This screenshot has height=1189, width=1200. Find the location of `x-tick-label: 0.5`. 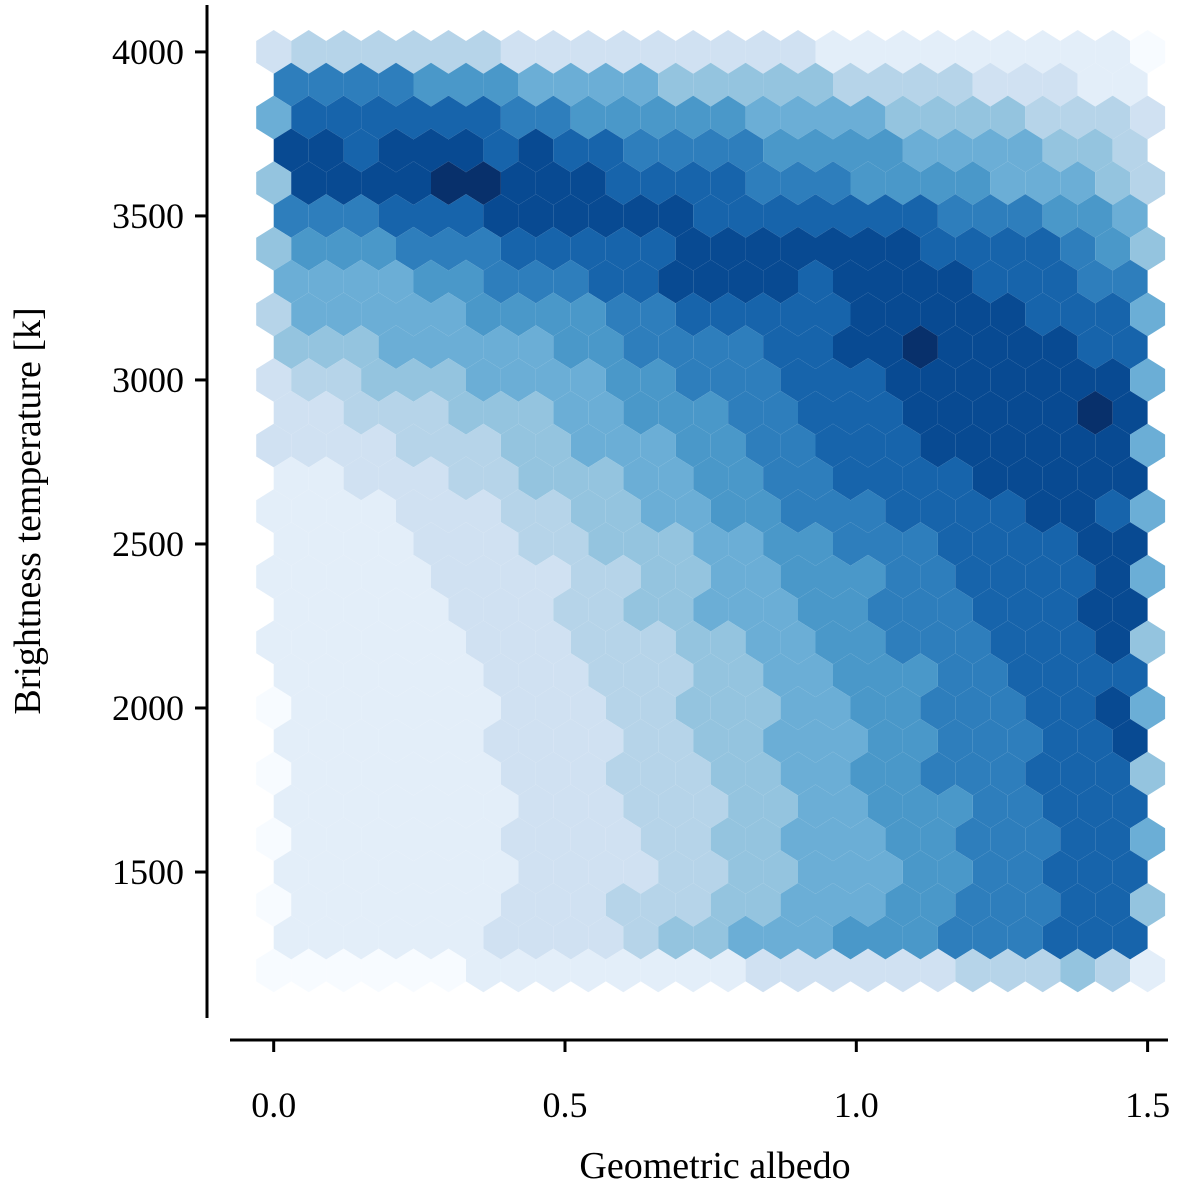

x-tick-label: 0.5 is located at coordinates (565, 1105).